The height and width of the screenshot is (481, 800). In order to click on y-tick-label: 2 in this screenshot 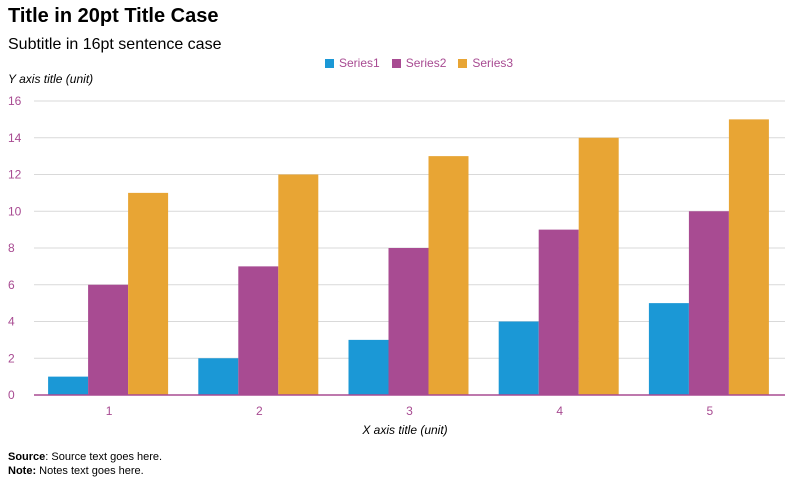, I will do `click(11, 358)`.